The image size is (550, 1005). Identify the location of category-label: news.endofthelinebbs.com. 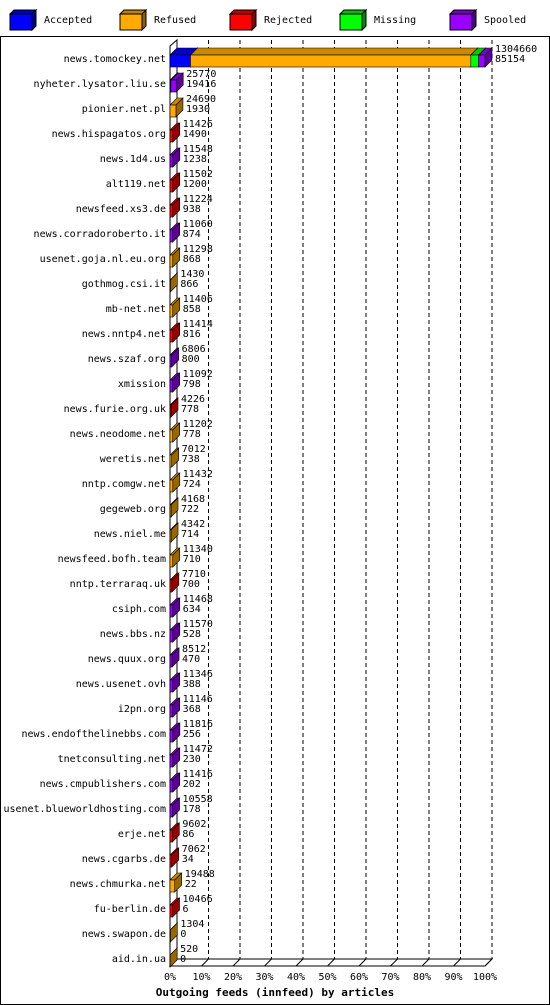
(94, 734).